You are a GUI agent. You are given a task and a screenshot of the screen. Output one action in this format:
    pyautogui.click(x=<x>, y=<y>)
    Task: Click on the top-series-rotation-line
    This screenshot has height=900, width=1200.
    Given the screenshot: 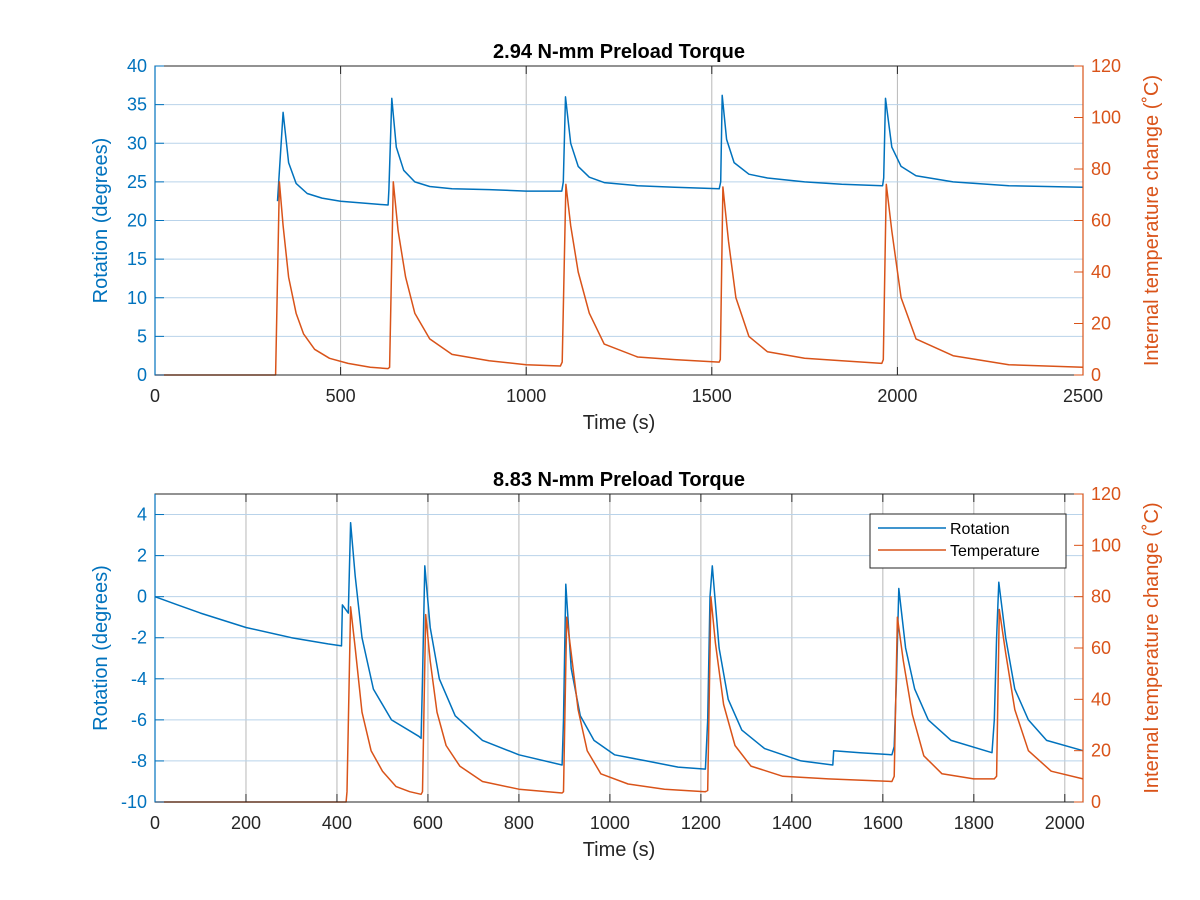 What is the action you would take?
    pyautogui.click(x=680, y=150)
    